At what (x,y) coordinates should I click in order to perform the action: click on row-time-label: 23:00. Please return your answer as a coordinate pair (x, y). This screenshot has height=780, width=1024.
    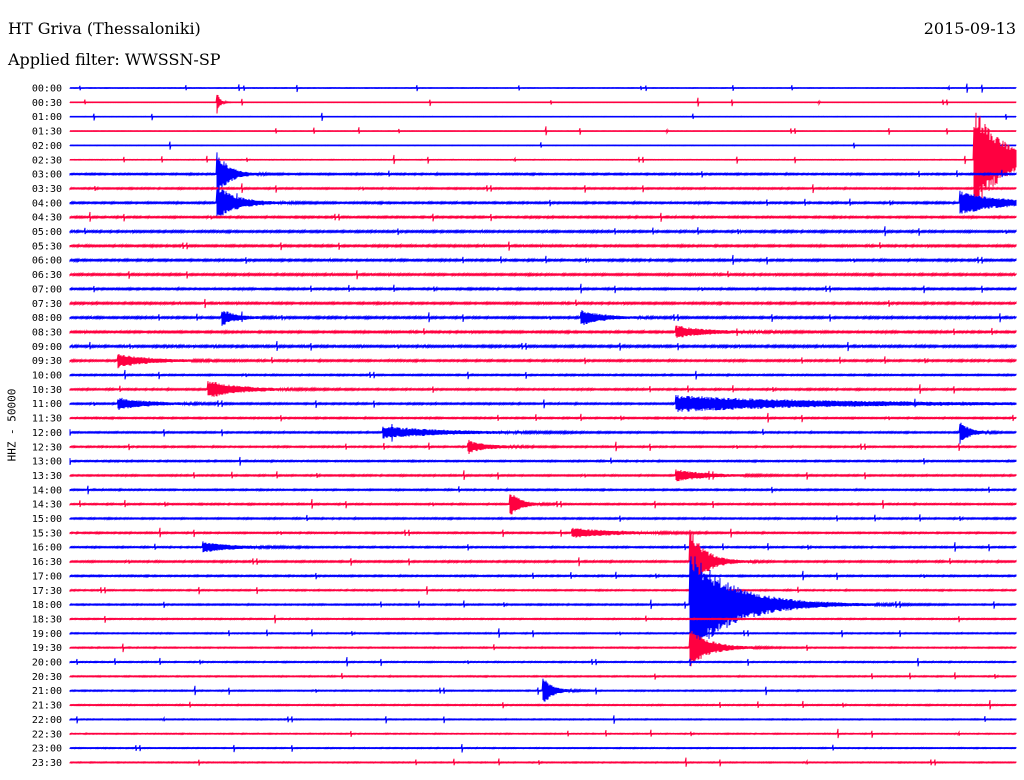
    Looking at the image, I should click on (47, 749).